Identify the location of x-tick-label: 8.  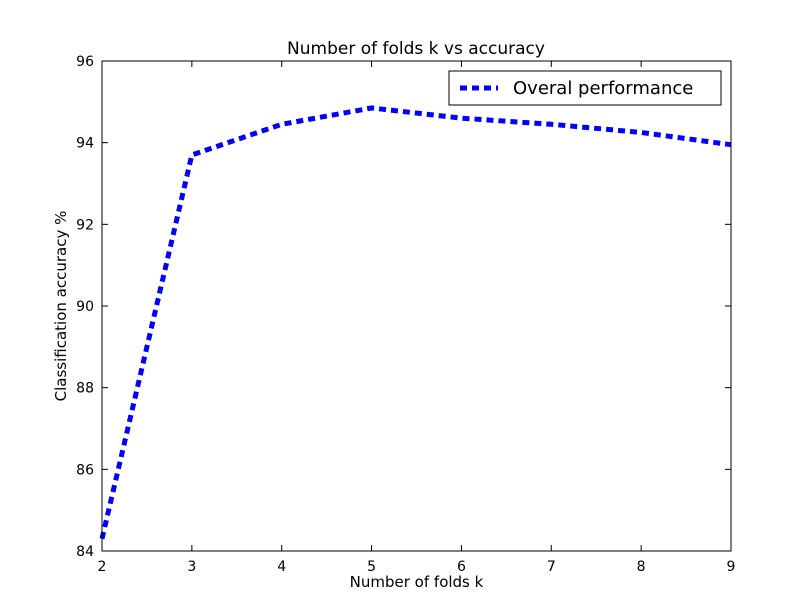
(641, 567).